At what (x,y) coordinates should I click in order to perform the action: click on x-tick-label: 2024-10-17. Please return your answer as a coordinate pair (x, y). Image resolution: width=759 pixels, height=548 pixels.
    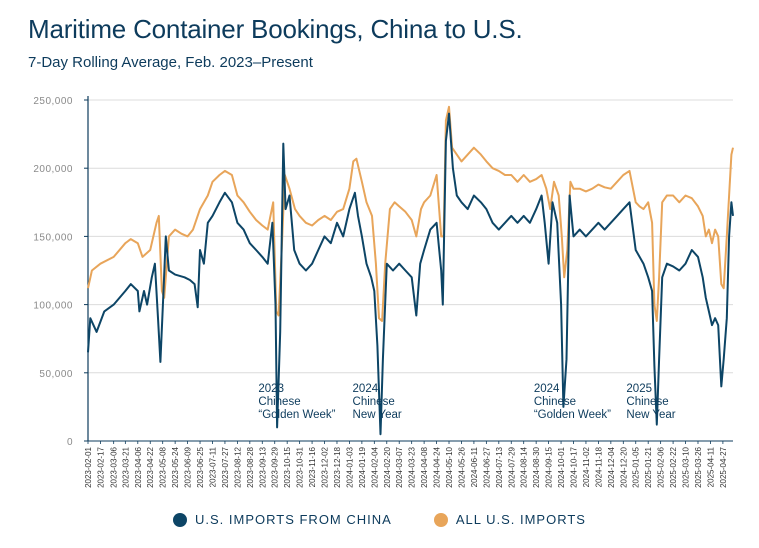
    Looking at the image, I should click on (574, 466).